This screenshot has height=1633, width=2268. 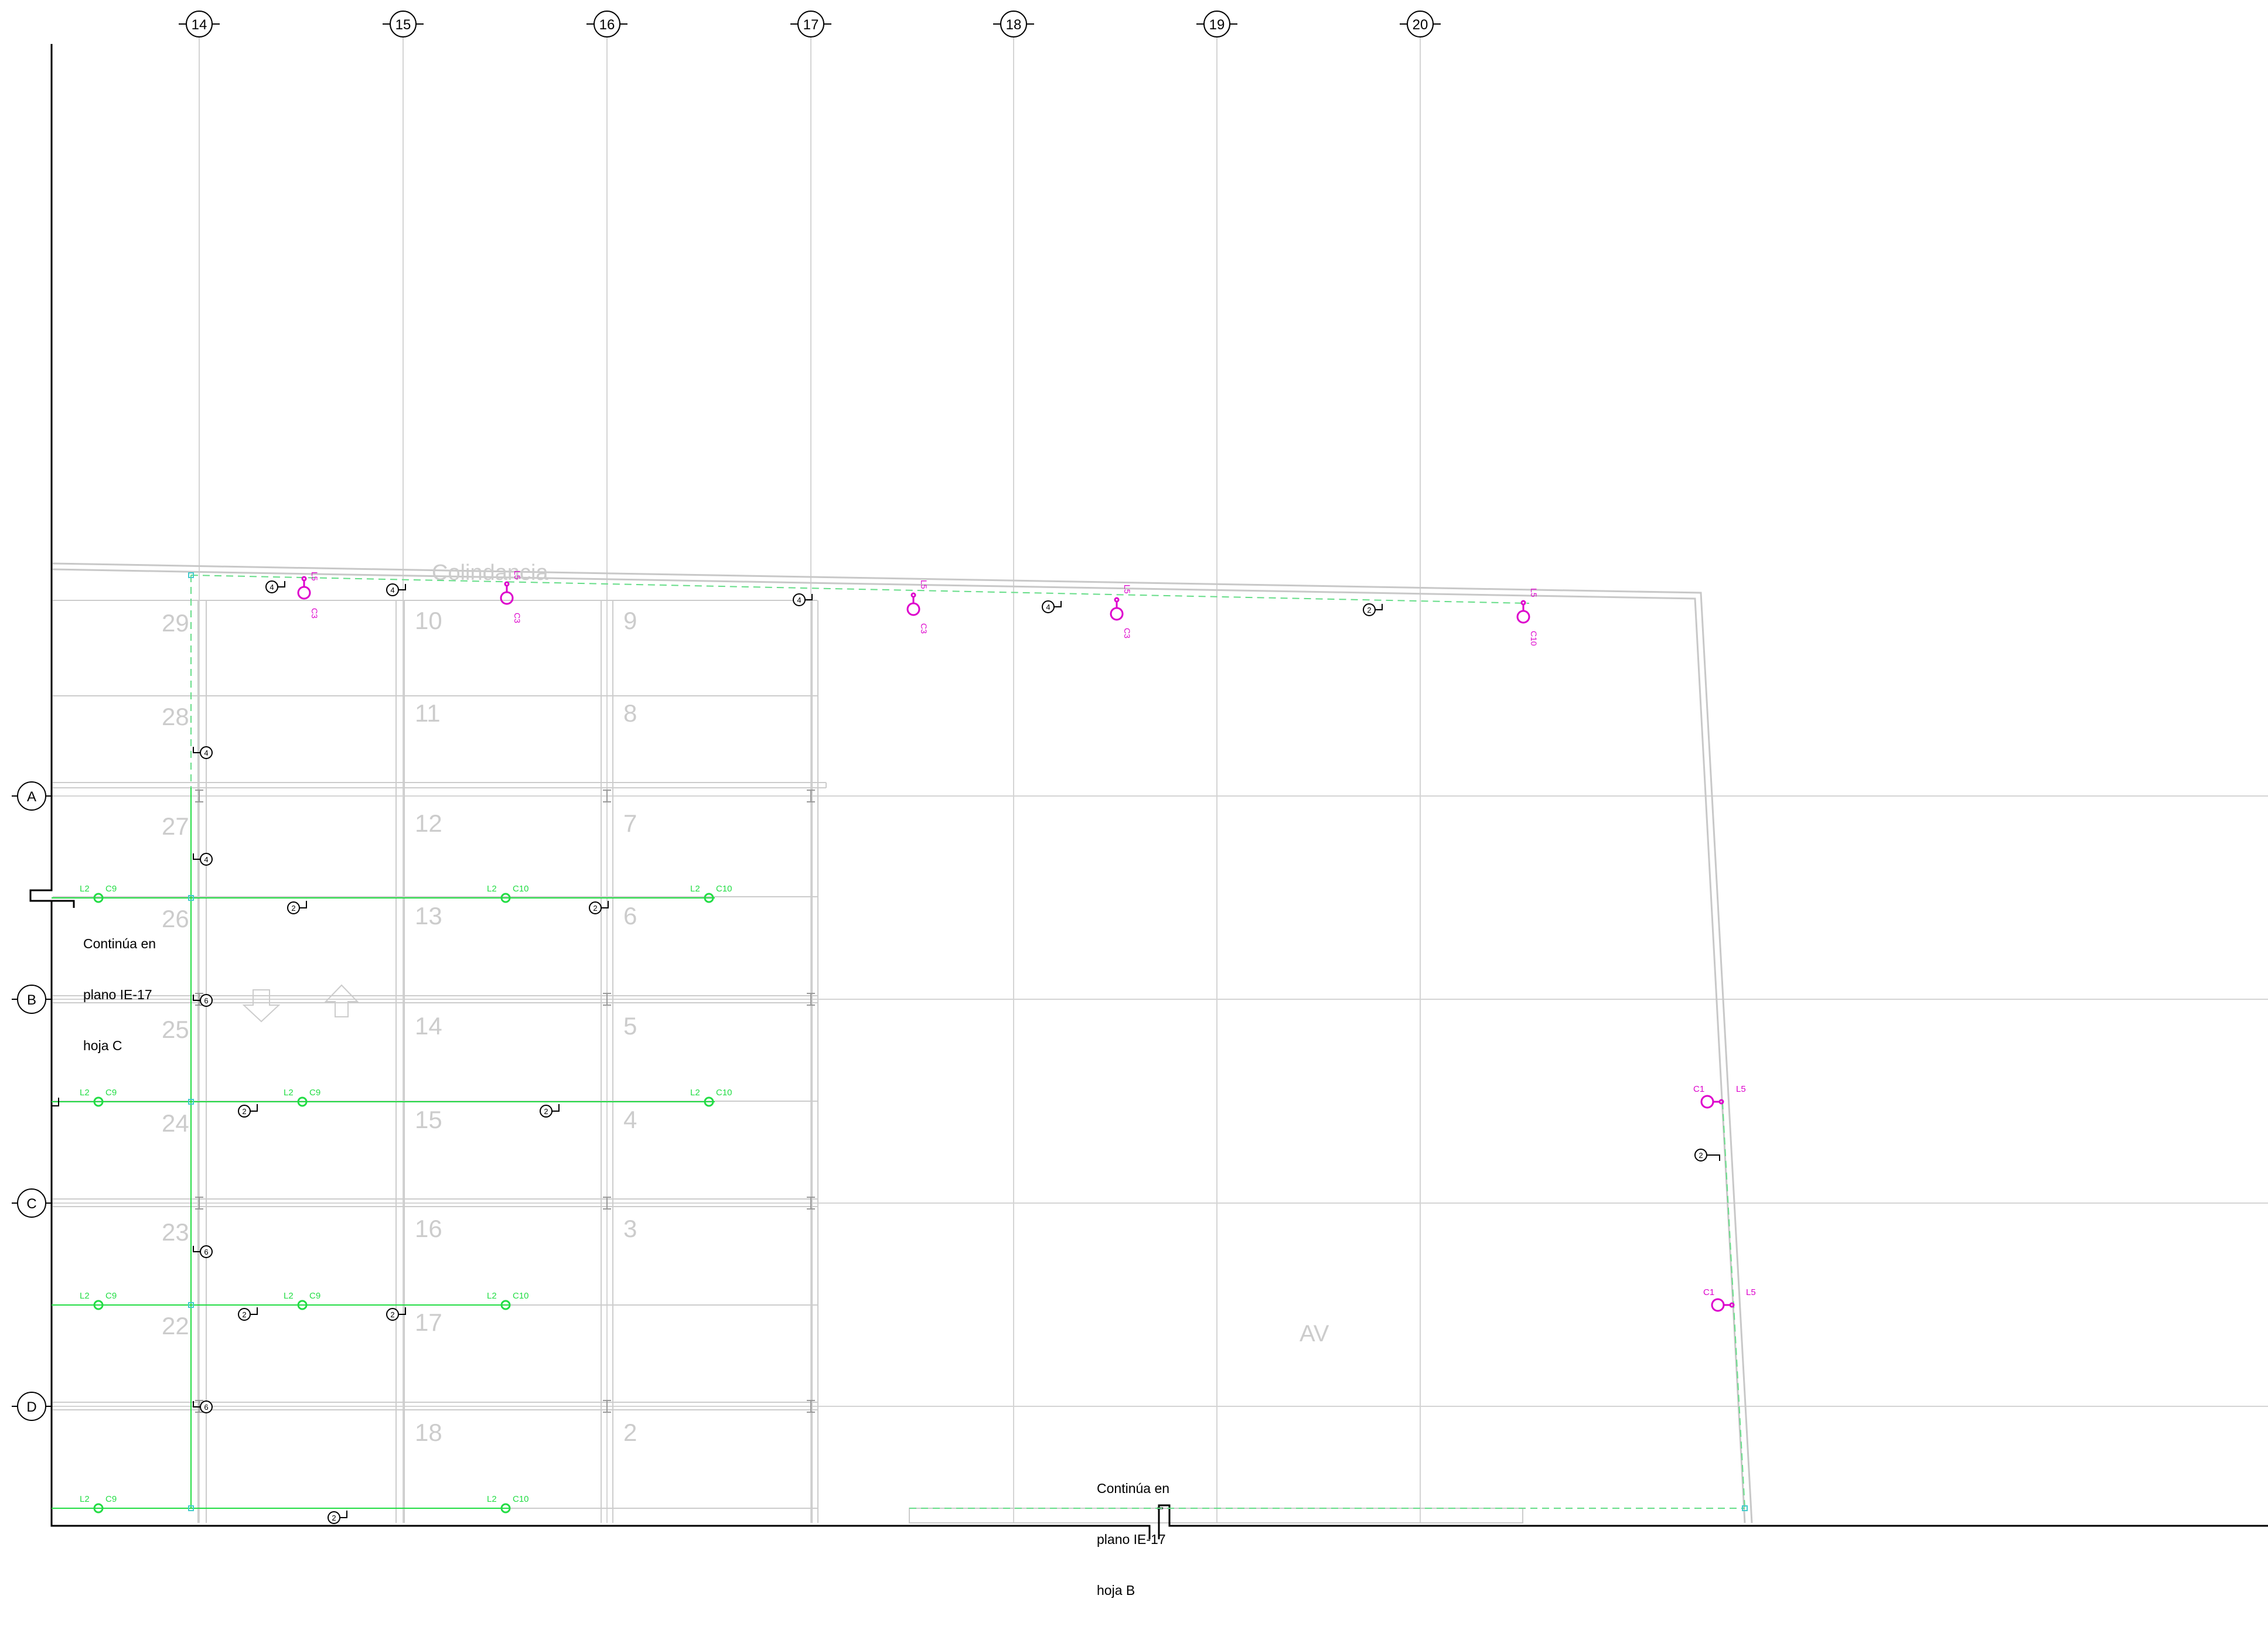 What do you see at coordinates (428, 1322) in the screenshot?
I see `stall-number: 17` at bounding box center [428, 1322].